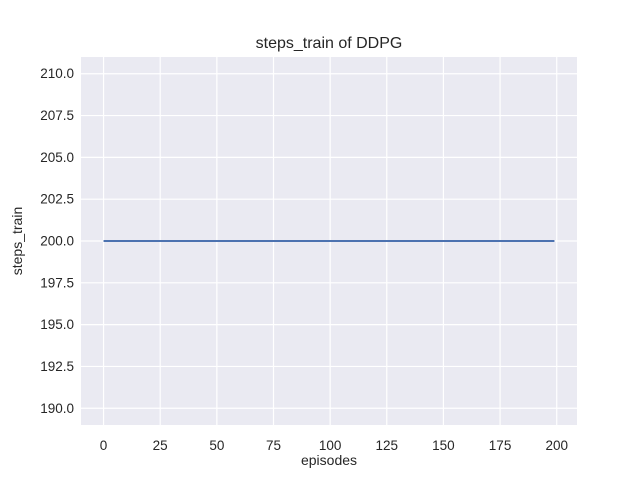 Image resolution: width=640 pixels, height=480 pixels. I want to click on y-tick-label: 190.0, so click(57, 408).